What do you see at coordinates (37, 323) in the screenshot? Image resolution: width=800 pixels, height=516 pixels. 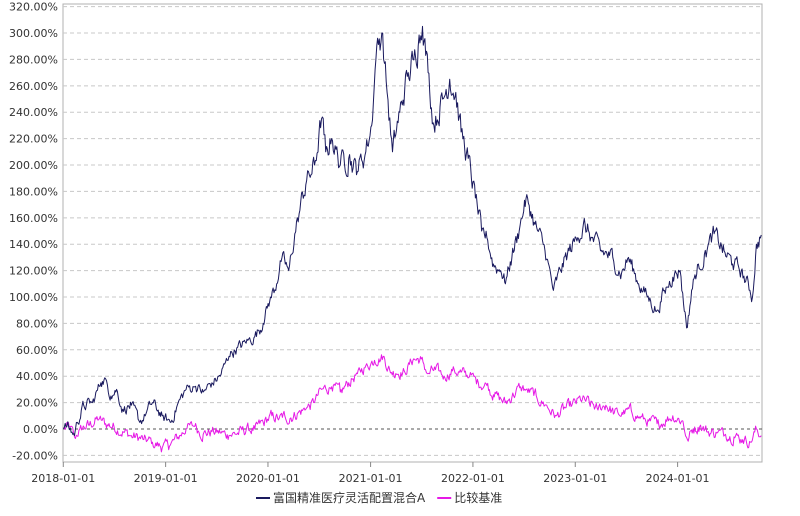 I see `y-tick-label: 80.00%` at bounding box center [37, 323].